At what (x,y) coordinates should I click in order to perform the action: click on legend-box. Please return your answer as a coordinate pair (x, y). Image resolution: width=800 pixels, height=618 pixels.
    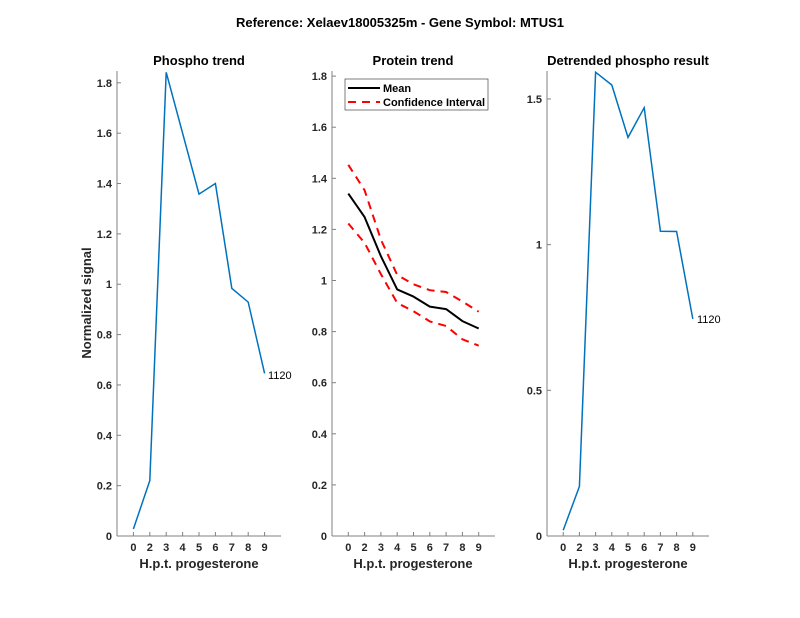
    Looking at the image, I should click on (416, 94).